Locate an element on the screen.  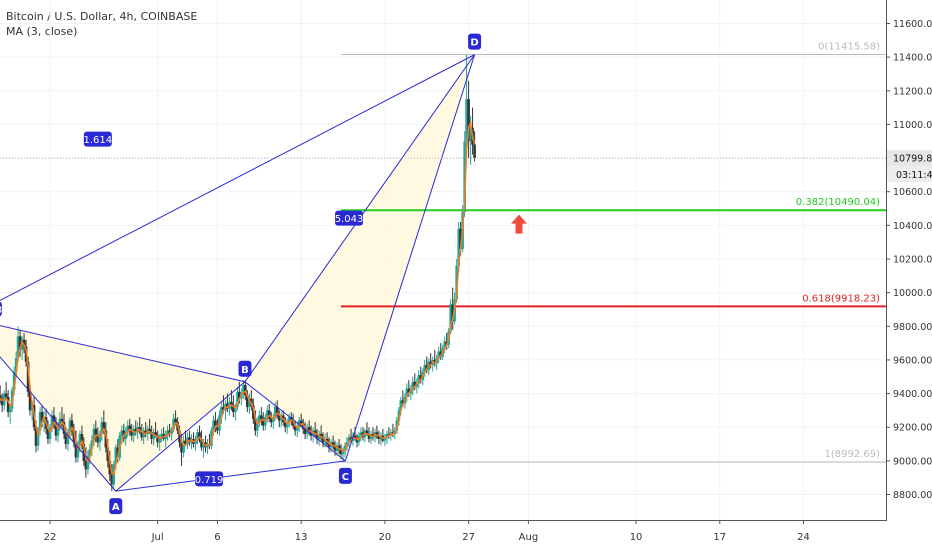
fib-level-label-0: 0(11415.58) is located at coordinates (849, 47).